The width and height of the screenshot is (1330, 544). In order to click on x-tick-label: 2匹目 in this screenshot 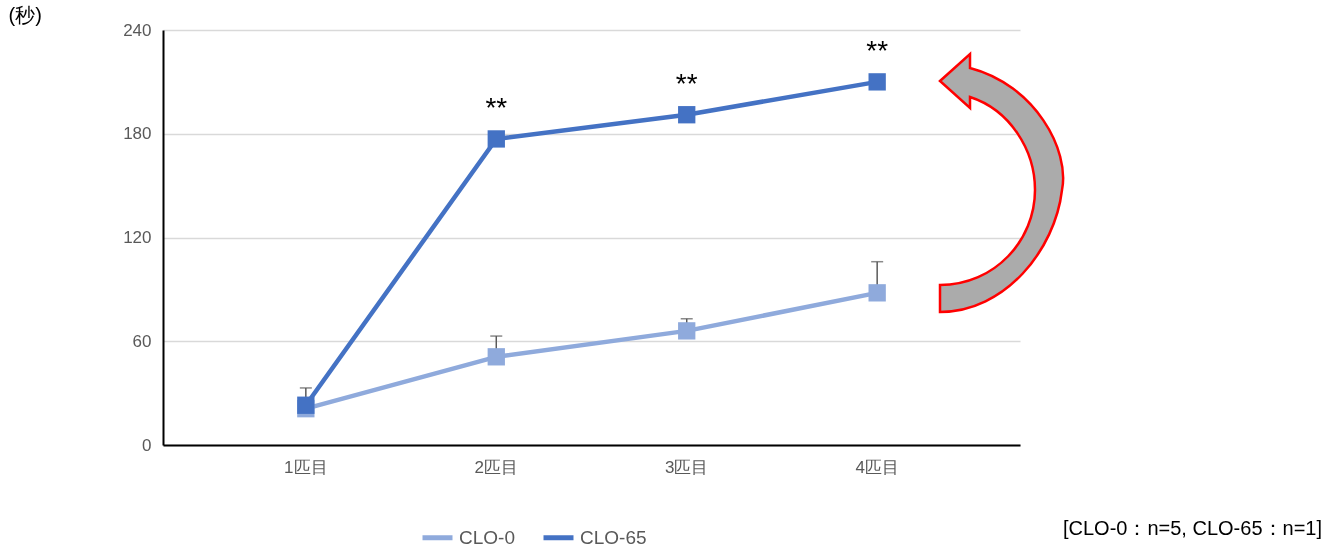, I will do `click(496, 467)`.